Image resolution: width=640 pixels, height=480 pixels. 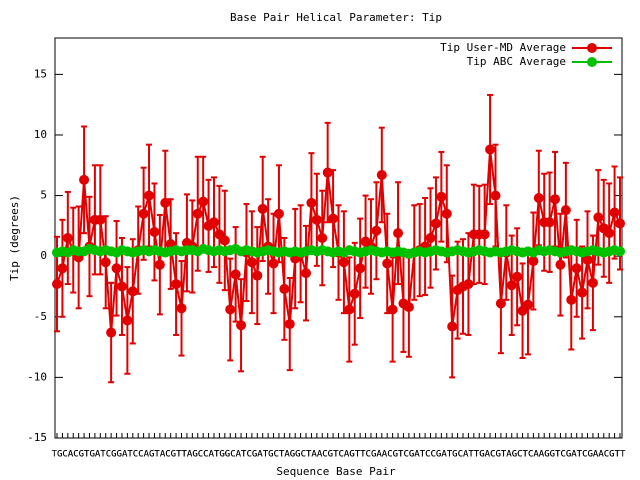 What do you see at coordinates (336, 471) in the screenshot?
I see `x-axis-label: Sequence Base Pair` at bounding box center [336, 471].